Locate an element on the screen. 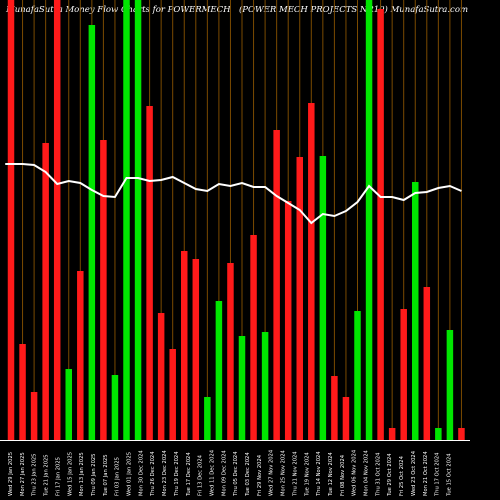  x-tick-label: Mon 25 Nov 2024 is located at coordinates (284, 472).